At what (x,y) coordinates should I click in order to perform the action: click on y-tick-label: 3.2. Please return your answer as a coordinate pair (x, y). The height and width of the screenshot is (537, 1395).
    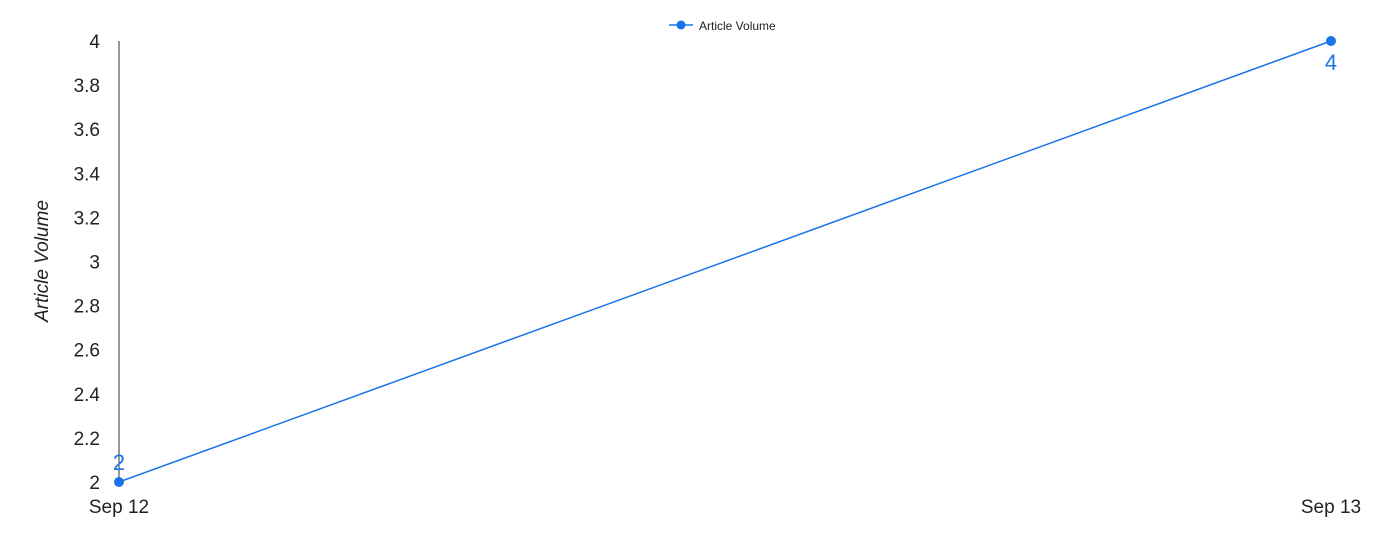
    Looking at the image, I should click on (87, 218).